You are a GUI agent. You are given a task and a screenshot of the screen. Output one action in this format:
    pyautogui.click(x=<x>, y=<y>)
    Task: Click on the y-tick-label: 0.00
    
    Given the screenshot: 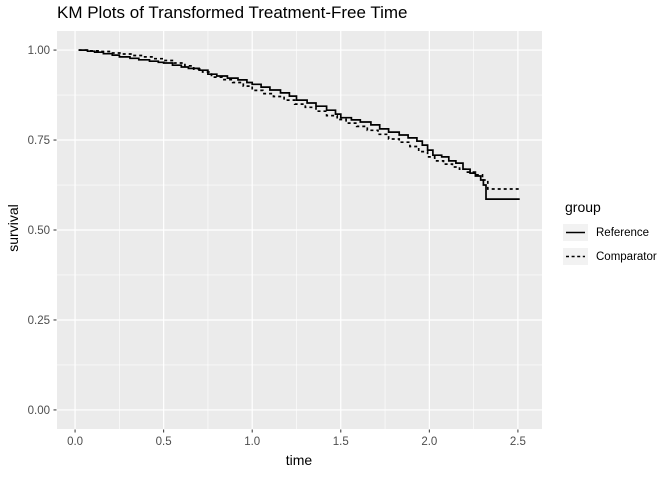 What is the action you would take?
    pyautogui.click(x=39, y=411)
    